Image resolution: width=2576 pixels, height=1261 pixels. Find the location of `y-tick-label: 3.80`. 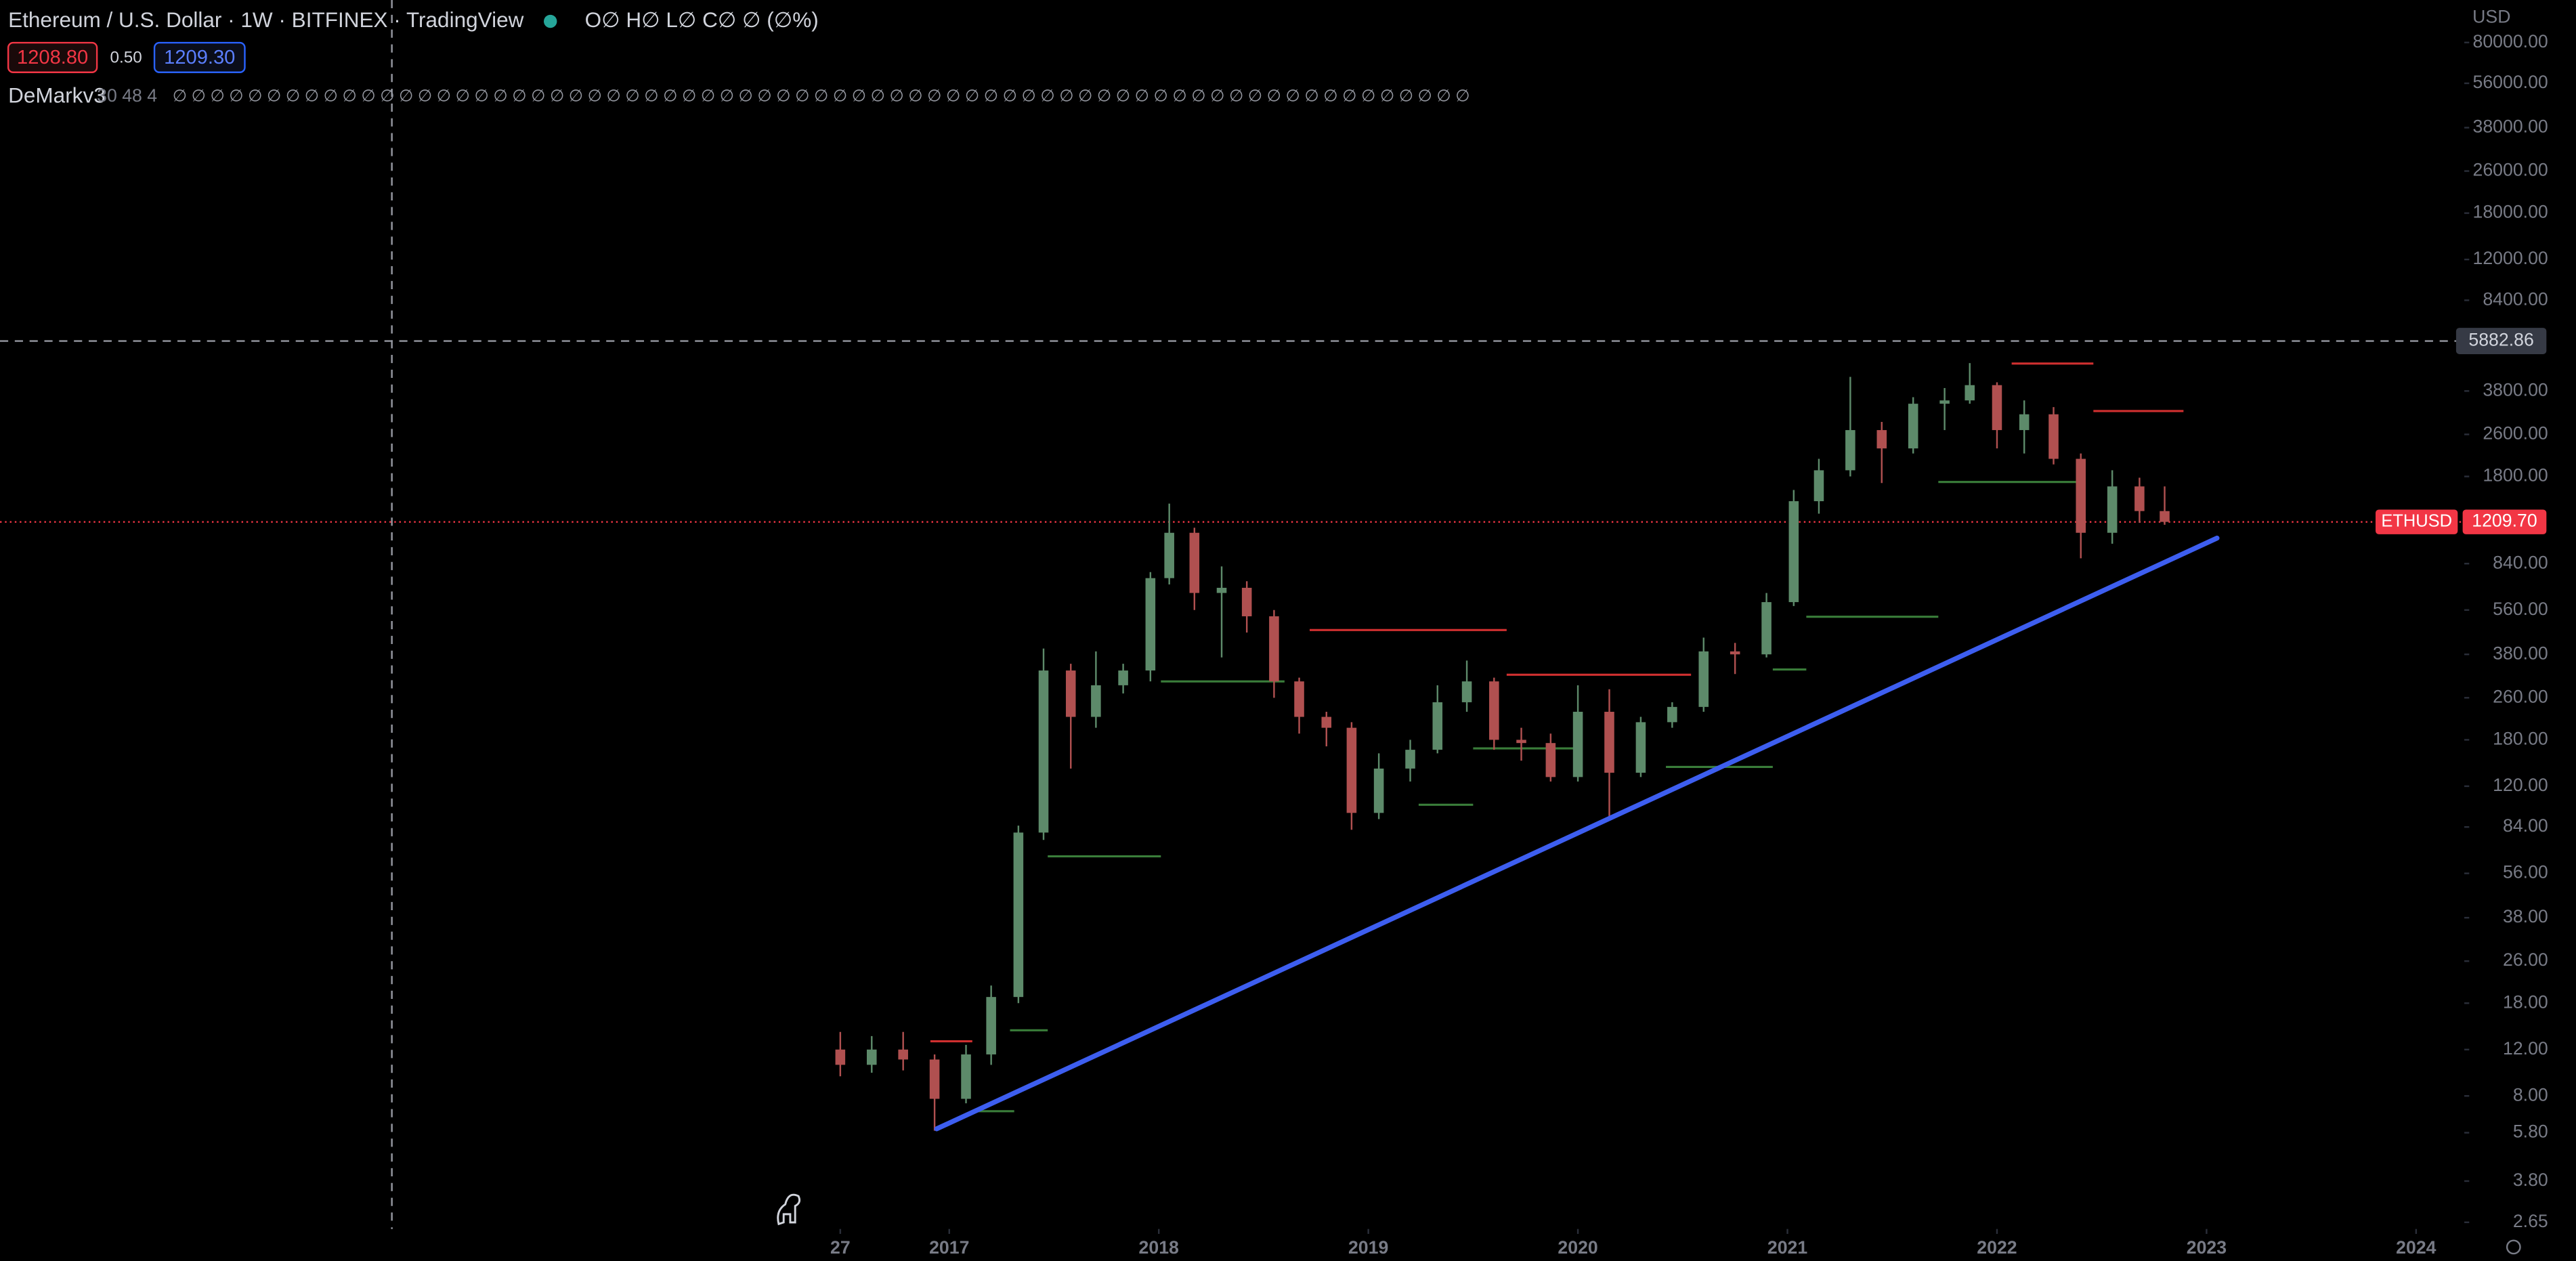

y-tick-label: 3.80 is located at coordinates (2530, 1180).